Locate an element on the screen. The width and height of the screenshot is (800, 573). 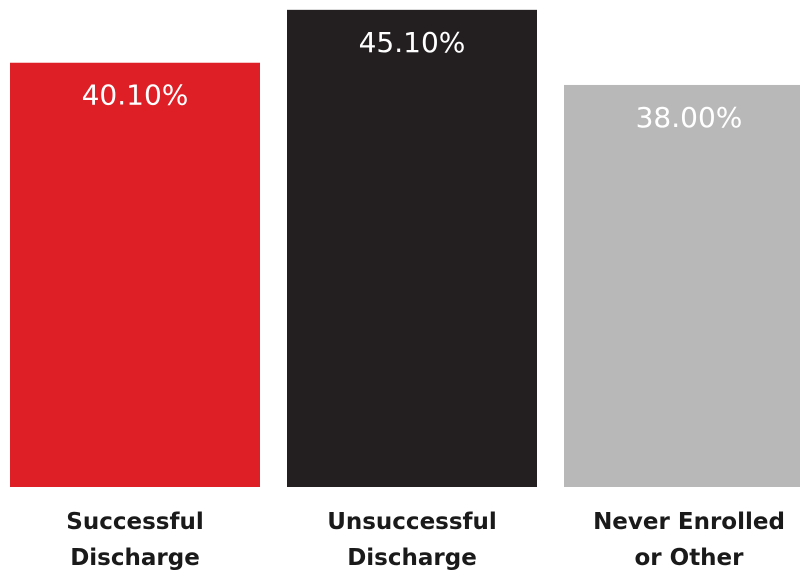
category-label-2-line-1: Unsuccessful is located at coordinates (412, 522).